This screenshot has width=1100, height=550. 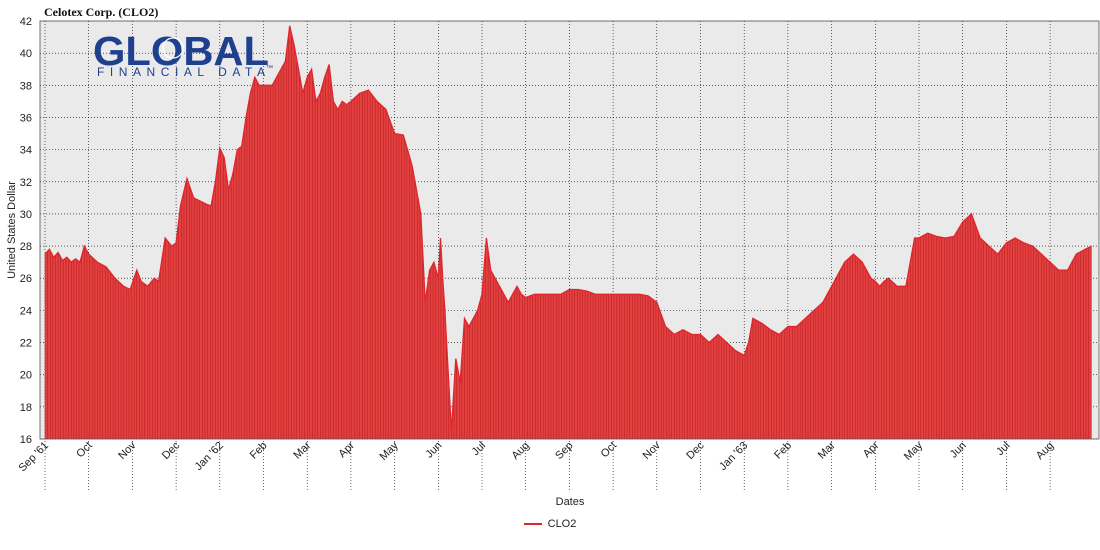 I want to click on y-tick-label: 30, so click(x=26, y=215).